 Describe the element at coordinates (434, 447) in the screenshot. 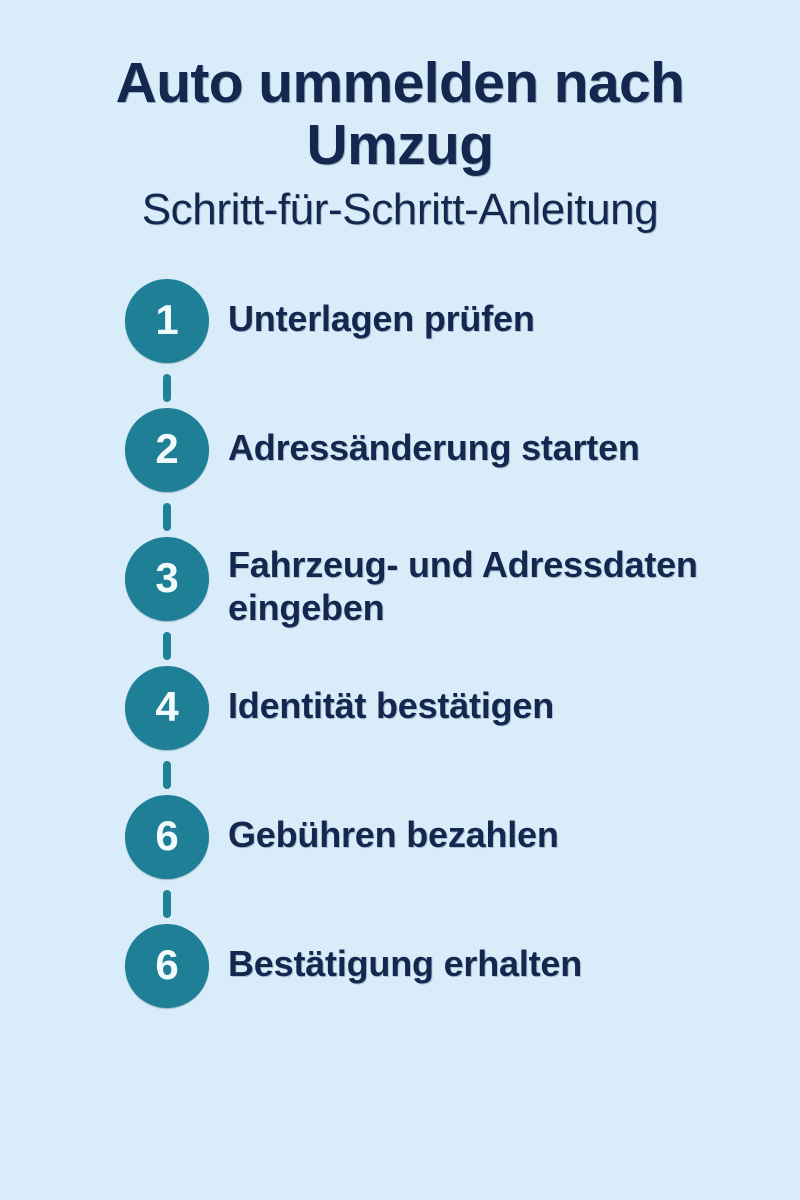

I see `step-label-line-1: Adressänderung starten` at that location.